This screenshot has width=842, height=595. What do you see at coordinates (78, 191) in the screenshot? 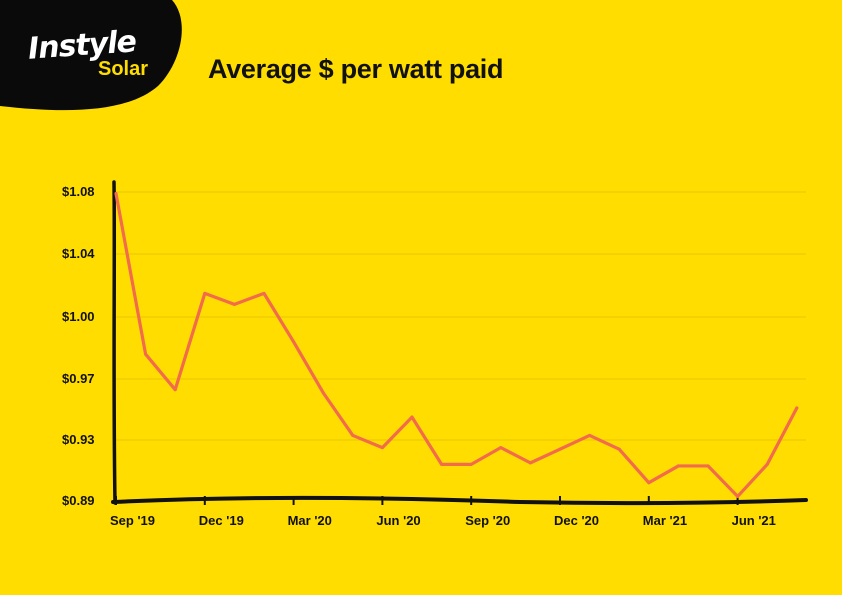
I see `y-tick-label: $1.08` at bounding box center [78, 191].